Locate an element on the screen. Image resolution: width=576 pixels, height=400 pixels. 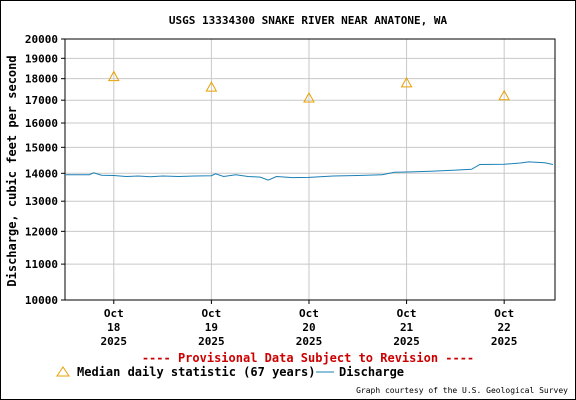
x-tick-label: 18 is located at coordinates (113, 327).